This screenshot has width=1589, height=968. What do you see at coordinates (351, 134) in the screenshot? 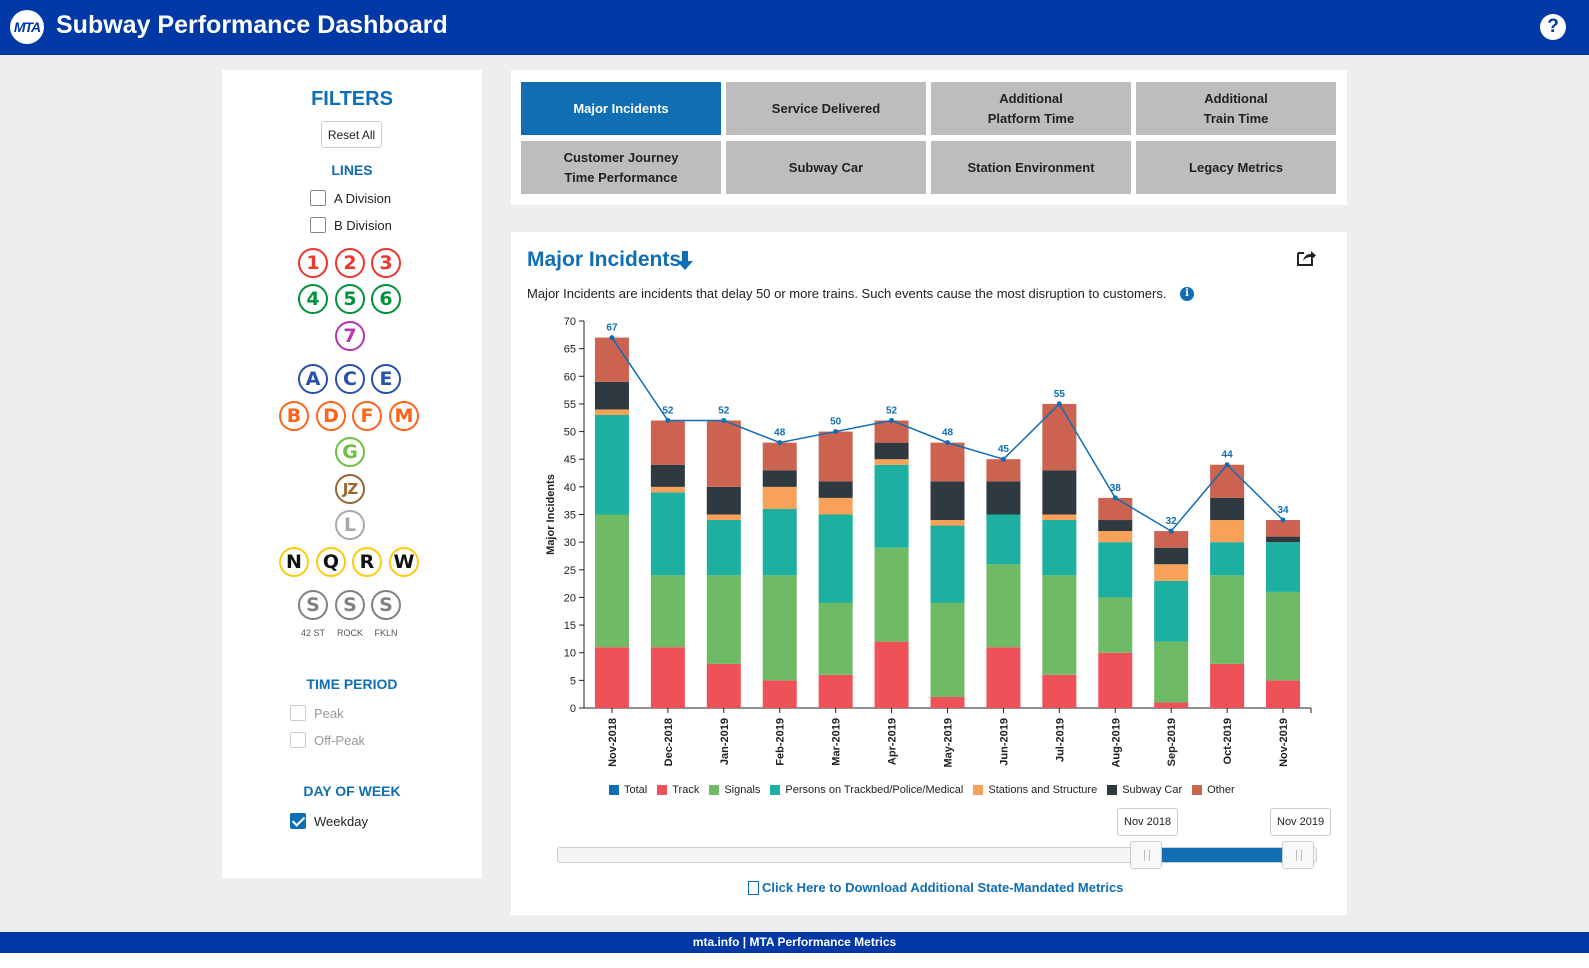
I see `reset-all-button: Reset All` at bounding box center [351, 134].